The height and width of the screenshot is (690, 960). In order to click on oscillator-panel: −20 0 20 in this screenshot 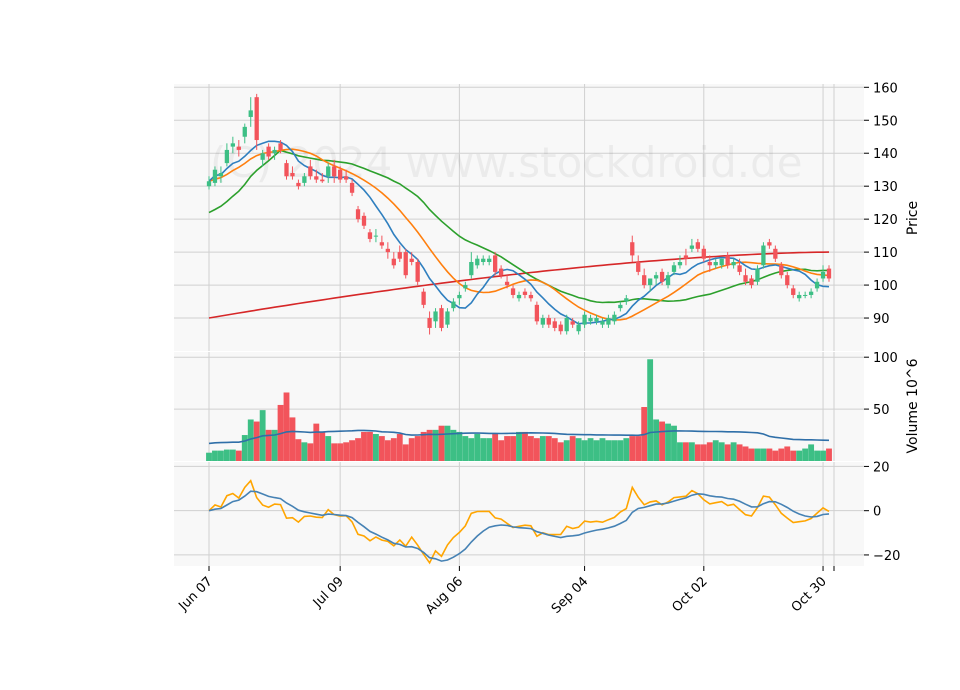, I will do `click(537, 513)`.